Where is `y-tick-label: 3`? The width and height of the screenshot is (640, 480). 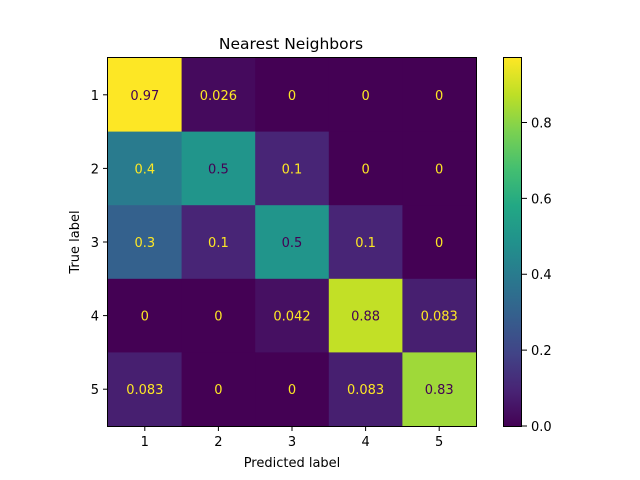 y-tick-label: 3 is located at coordinates (95, 243).